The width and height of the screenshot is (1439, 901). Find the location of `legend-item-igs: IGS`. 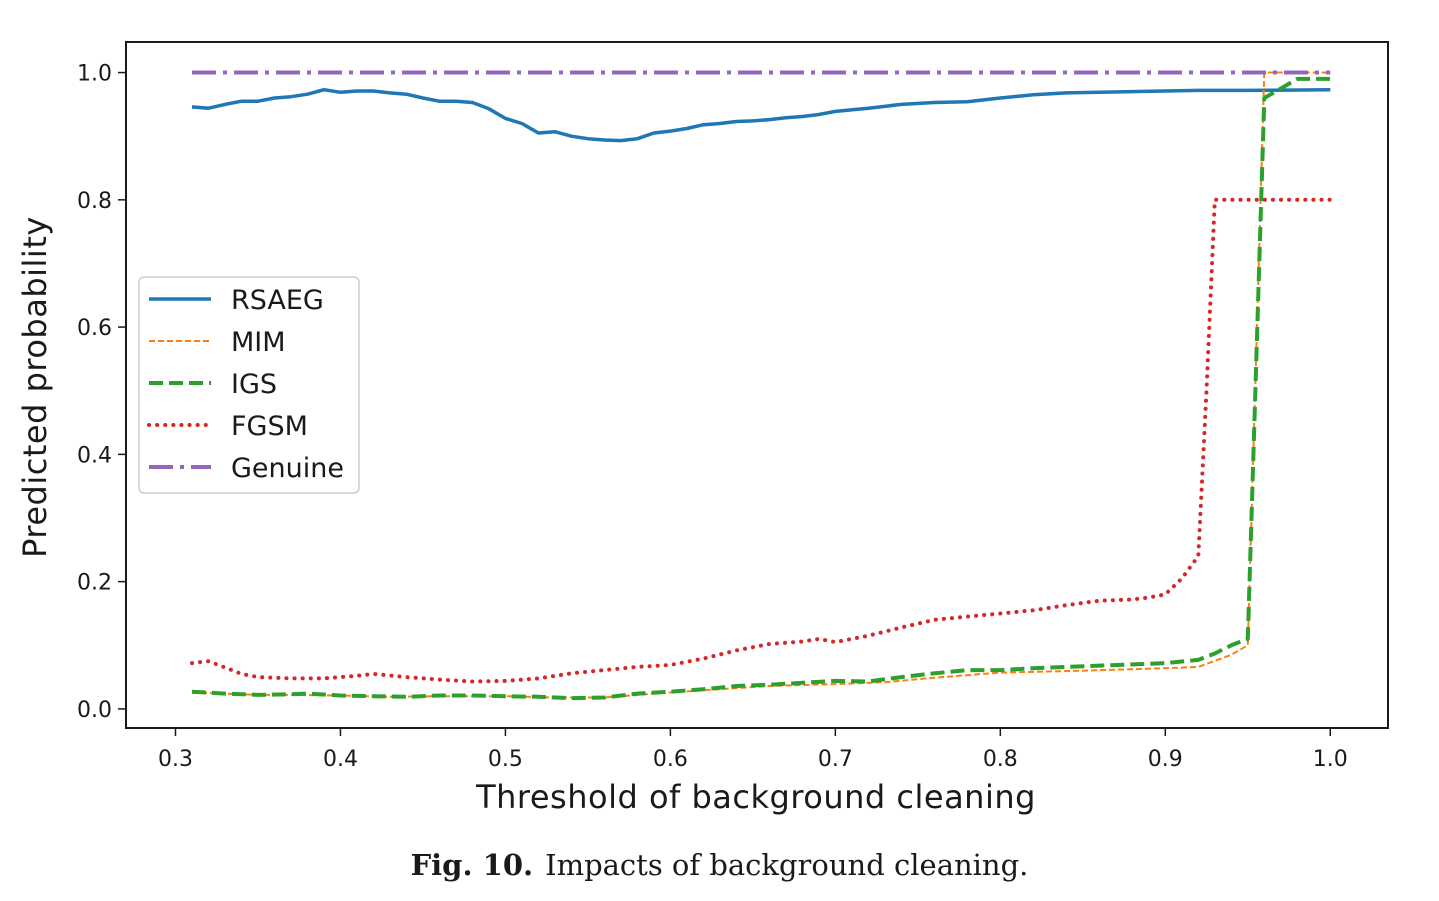

legend-item-igs: IGS is located at coordinates (213, 384).